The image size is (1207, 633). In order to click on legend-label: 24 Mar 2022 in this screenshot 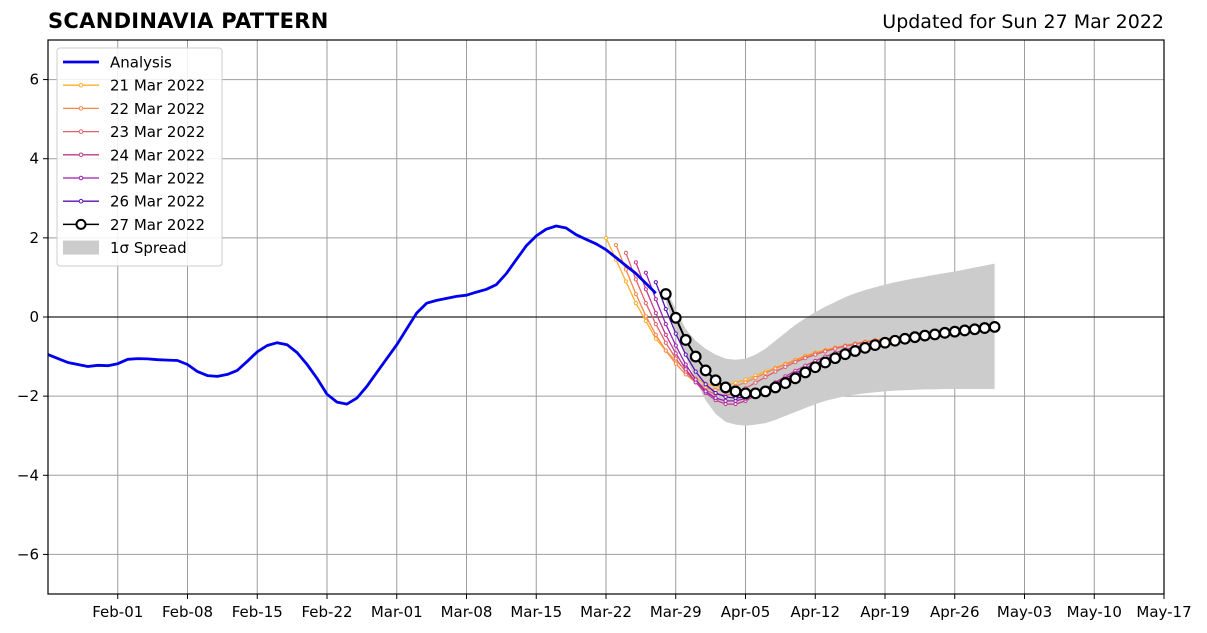, I will do `click(157, 155)`.